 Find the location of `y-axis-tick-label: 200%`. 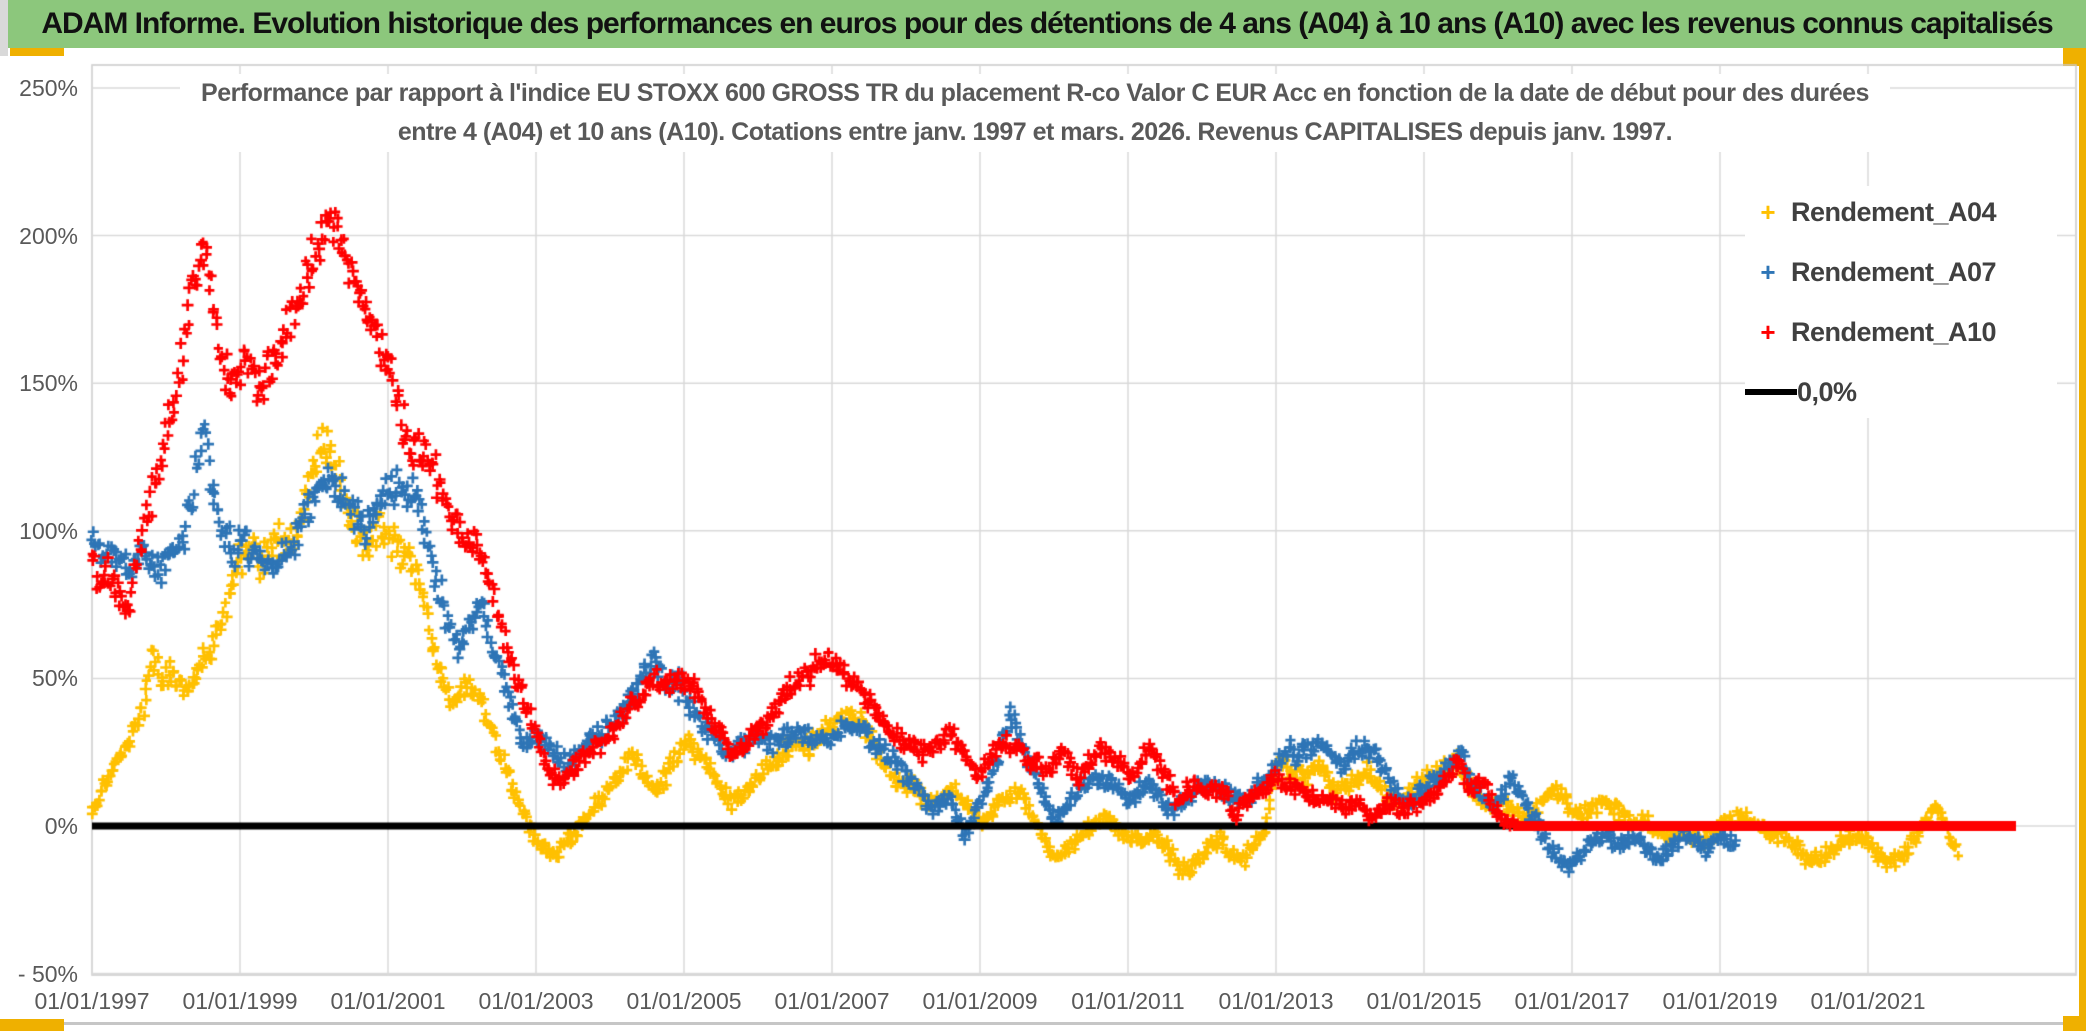

y-axis-tick-label: 200% is located at coordinates (48, 235).